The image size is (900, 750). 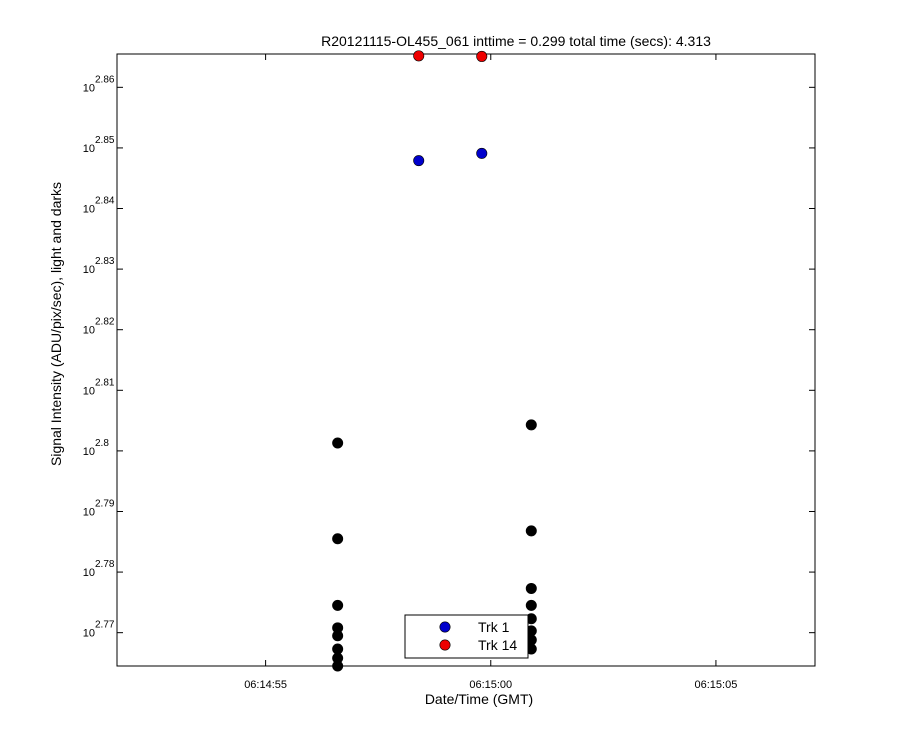 I want to click on y-tick-exponent: 2.86, so click(x=105, y=79).